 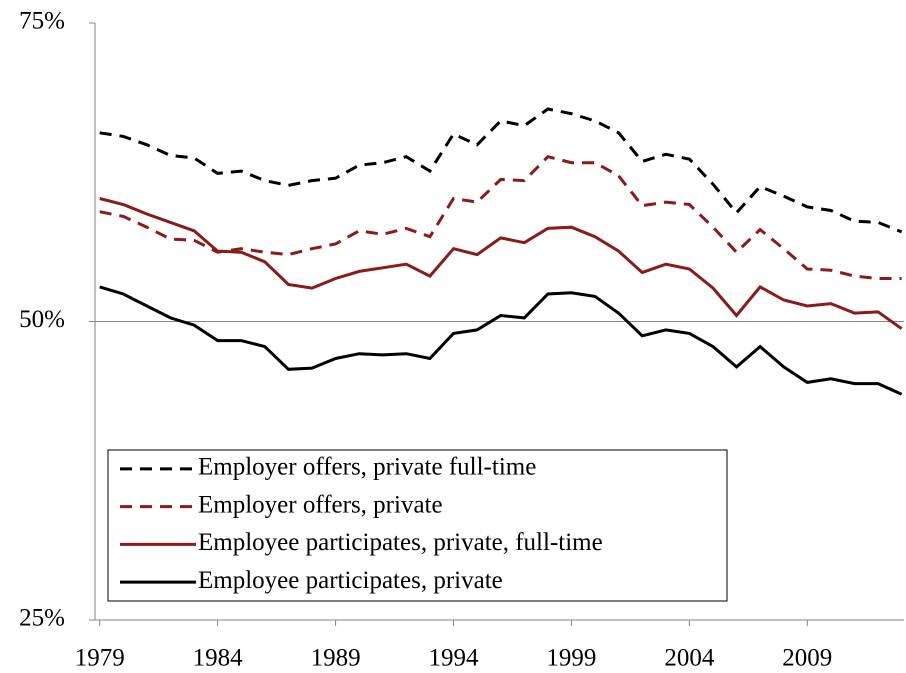 What do you see at coordinates (320, 504) in the screenshot?
I see `legend-label: Employer offers, private` at bounding box center [320, 504].